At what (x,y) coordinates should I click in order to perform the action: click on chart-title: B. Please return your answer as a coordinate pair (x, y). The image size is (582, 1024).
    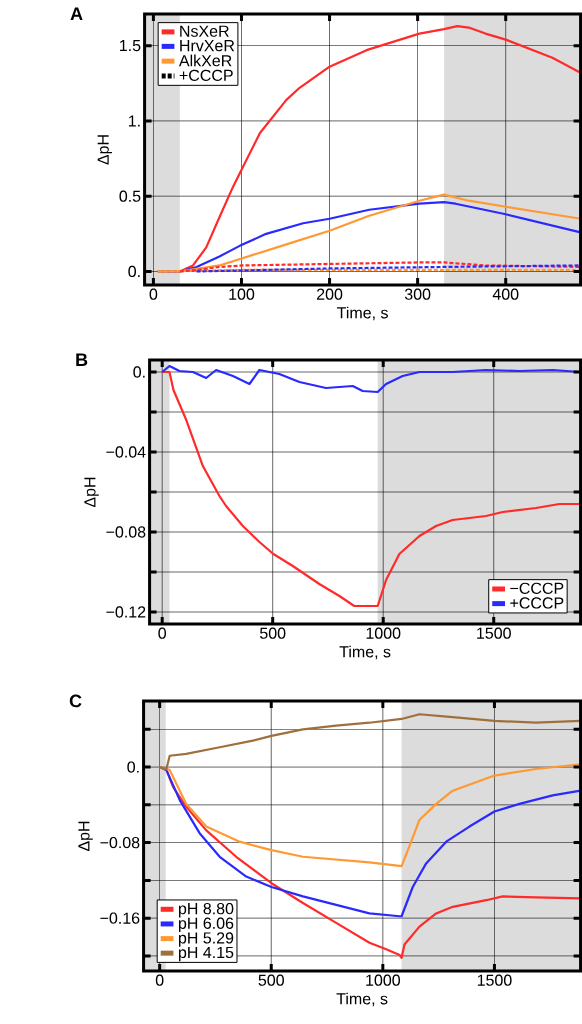
    Looking at the image, I should click on (82, 359).